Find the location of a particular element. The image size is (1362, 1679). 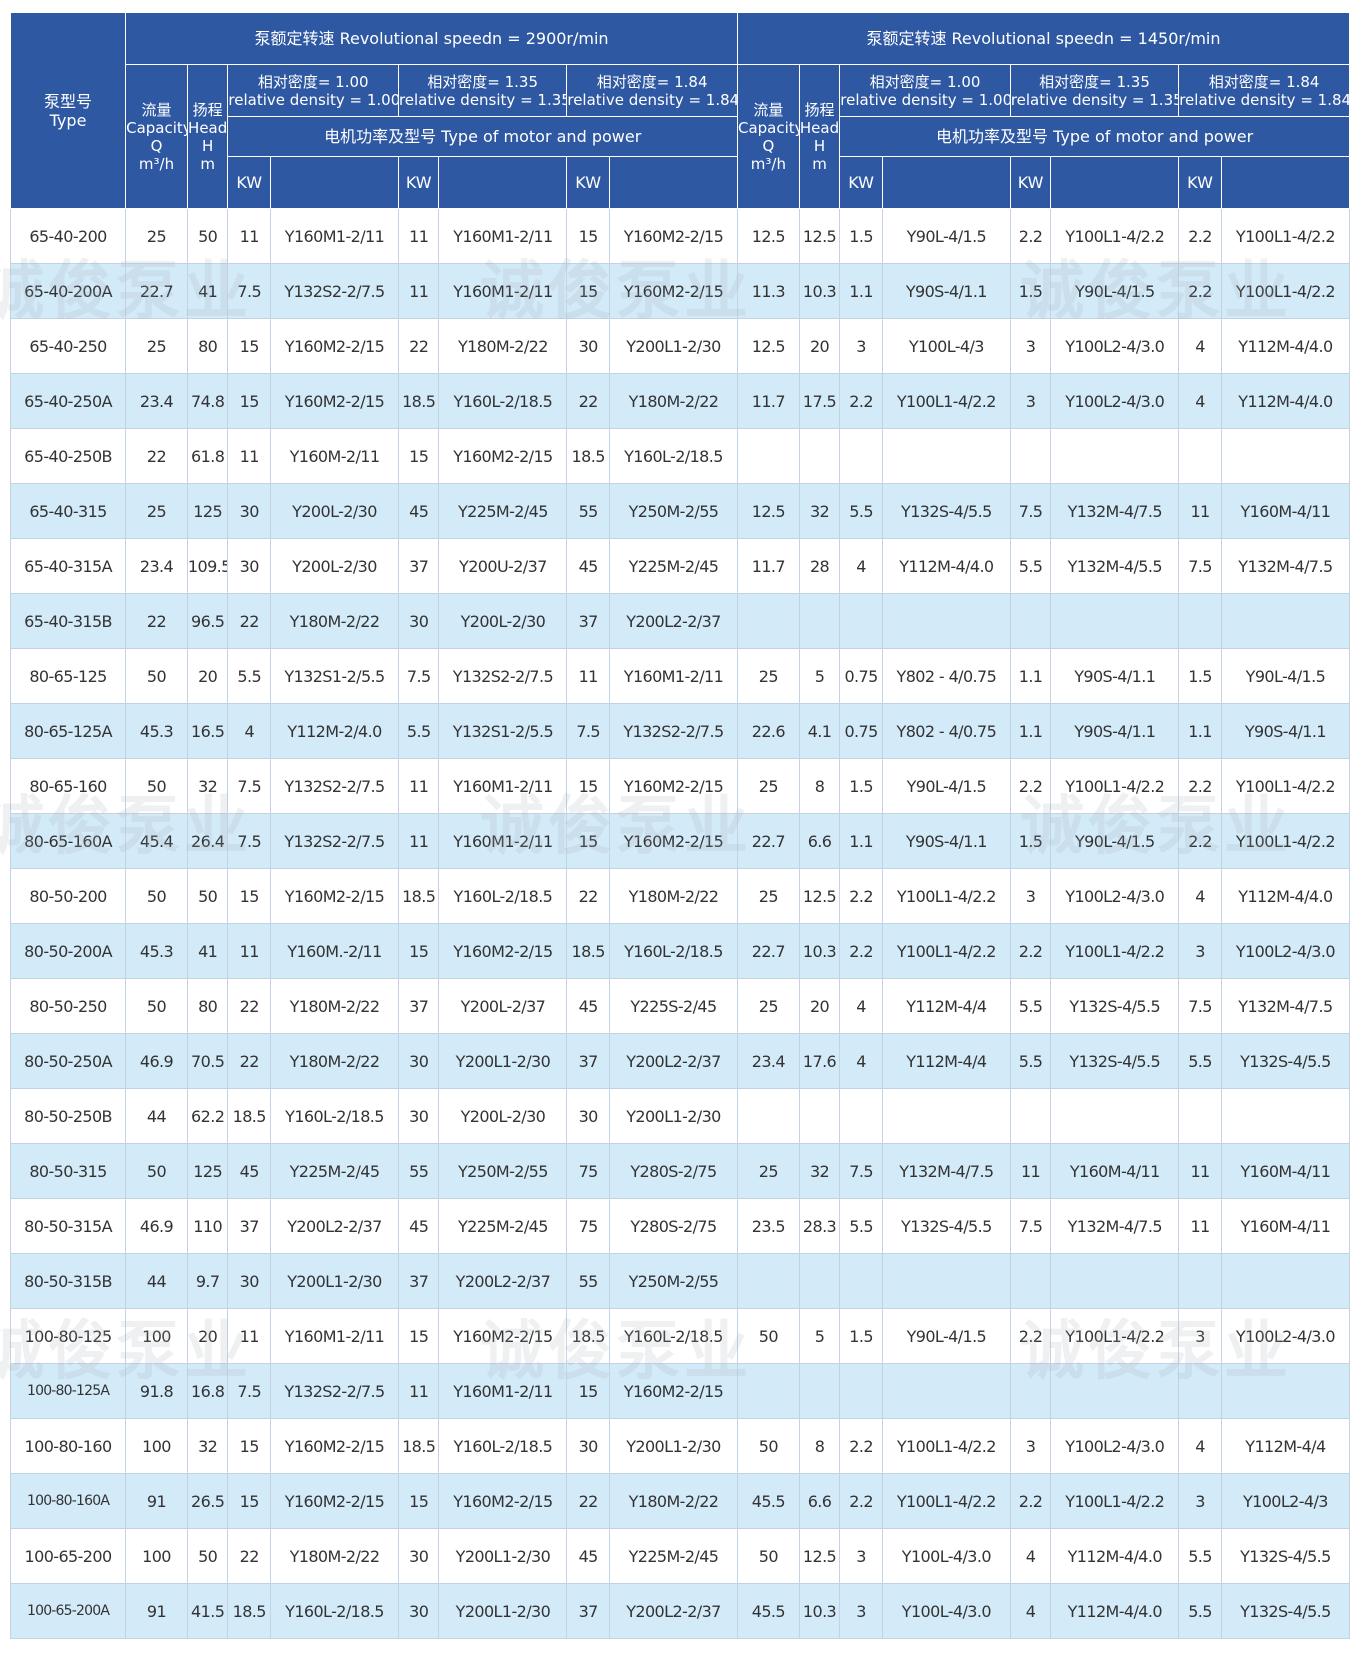

pump-type-cell: 80-65-160A is located at coordinates (68, 841).